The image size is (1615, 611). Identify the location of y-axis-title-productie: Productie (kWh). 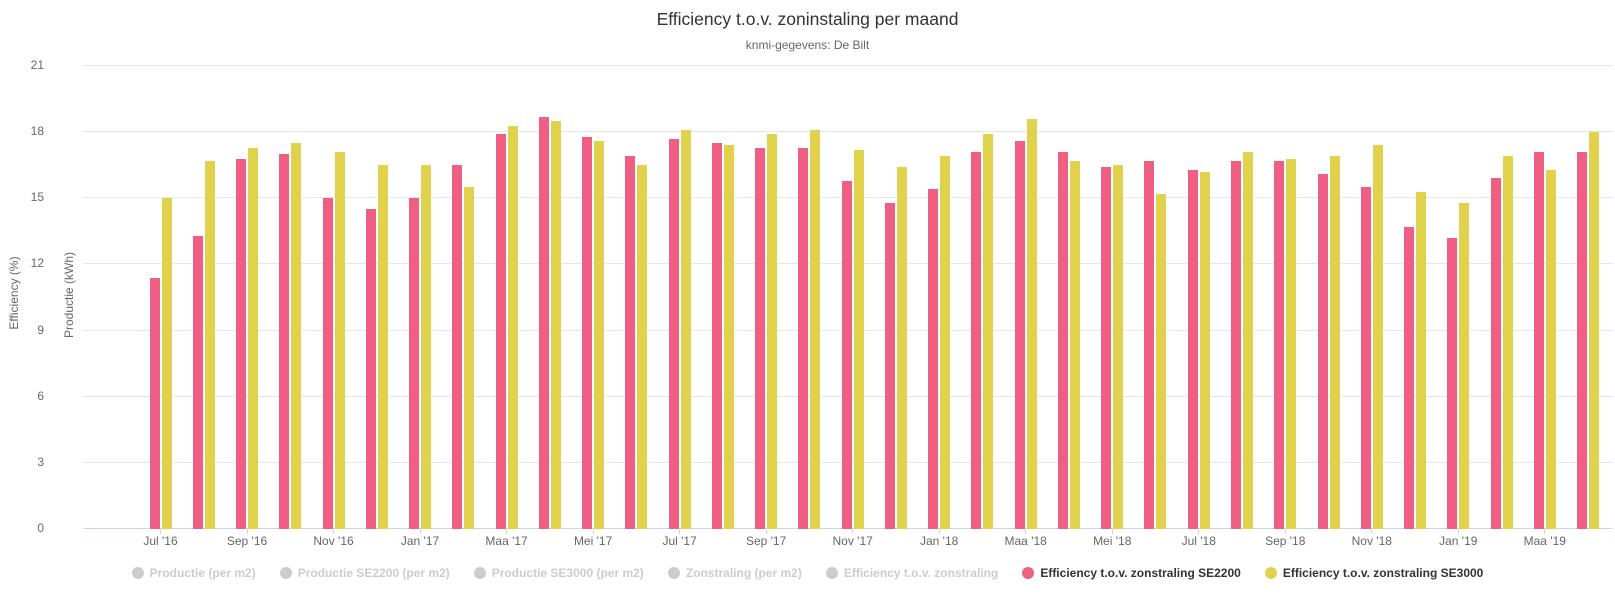
(69, 295).